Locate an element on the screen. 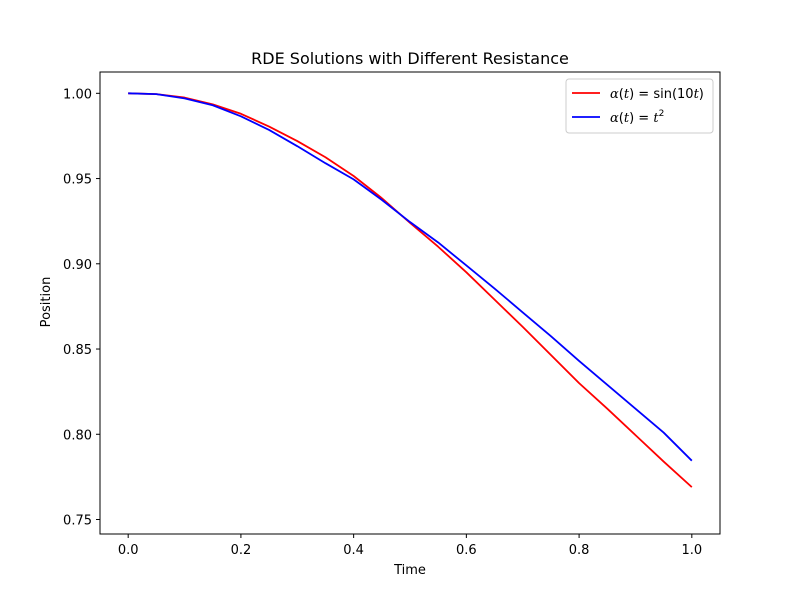 The width and height of the screenshot is (800, 600). x-axis-label: Time is located at coordinates (409, 570).